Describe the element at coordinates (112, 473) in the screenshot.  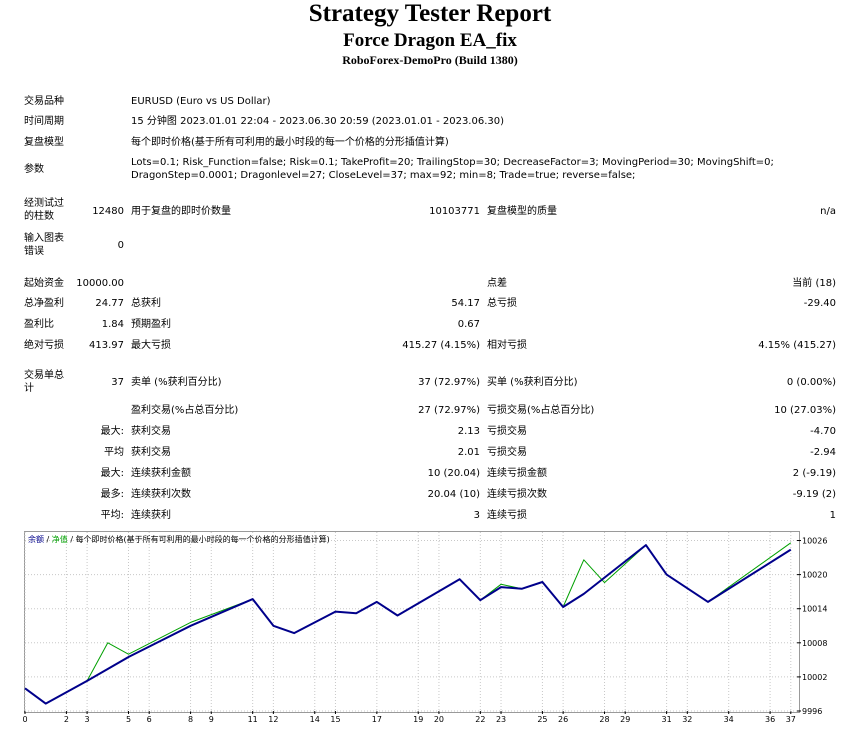
I see `max-consecutive-prefix: 最大:` at that location.